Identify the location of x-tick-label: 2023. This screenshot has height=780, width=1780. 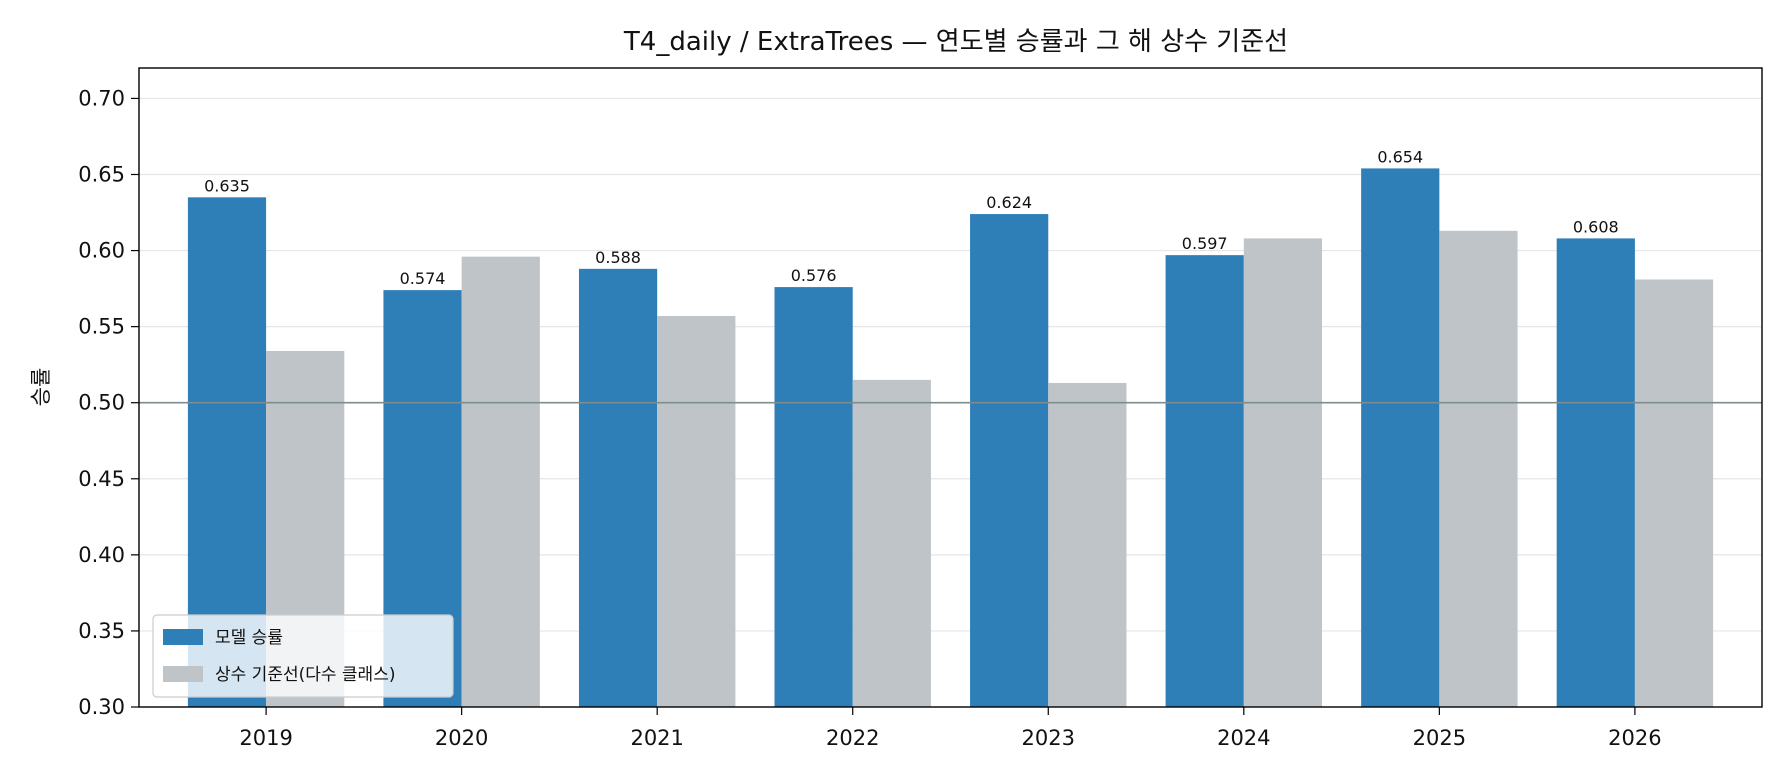
(1048, 738).